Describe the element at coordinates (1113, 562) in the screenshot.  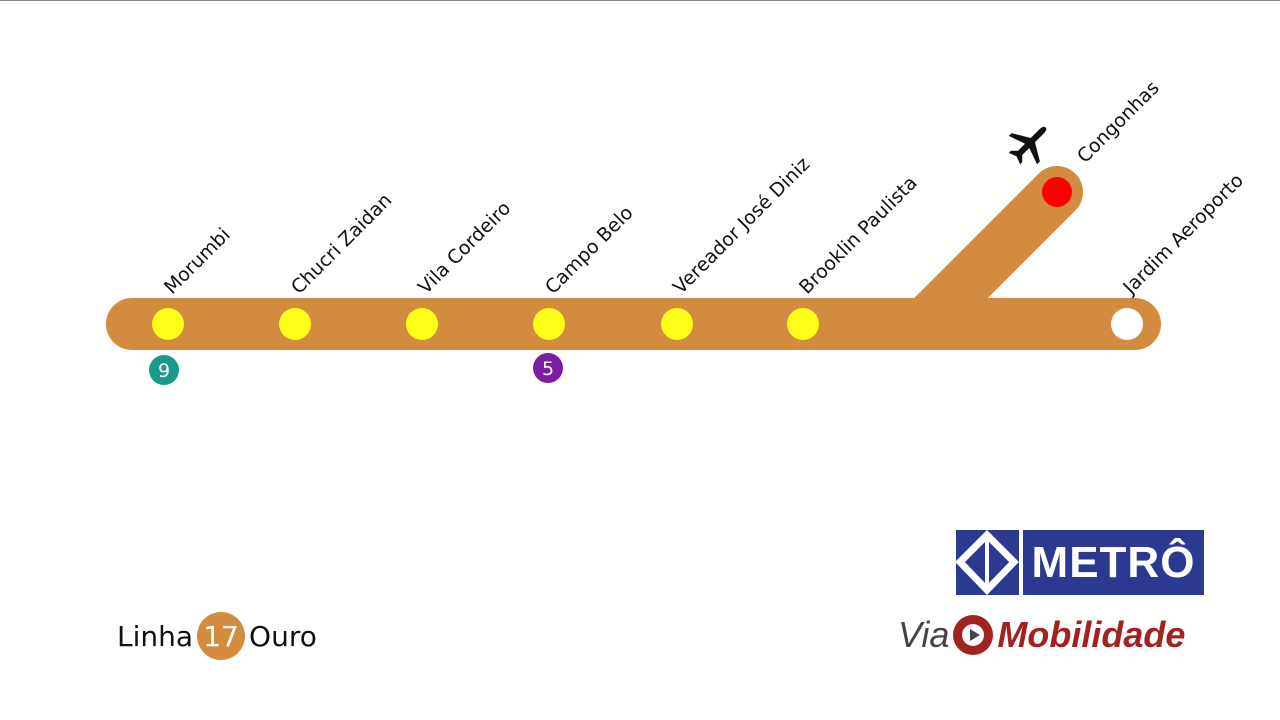
I see `metro-wordmark: METRÔ` at that location.